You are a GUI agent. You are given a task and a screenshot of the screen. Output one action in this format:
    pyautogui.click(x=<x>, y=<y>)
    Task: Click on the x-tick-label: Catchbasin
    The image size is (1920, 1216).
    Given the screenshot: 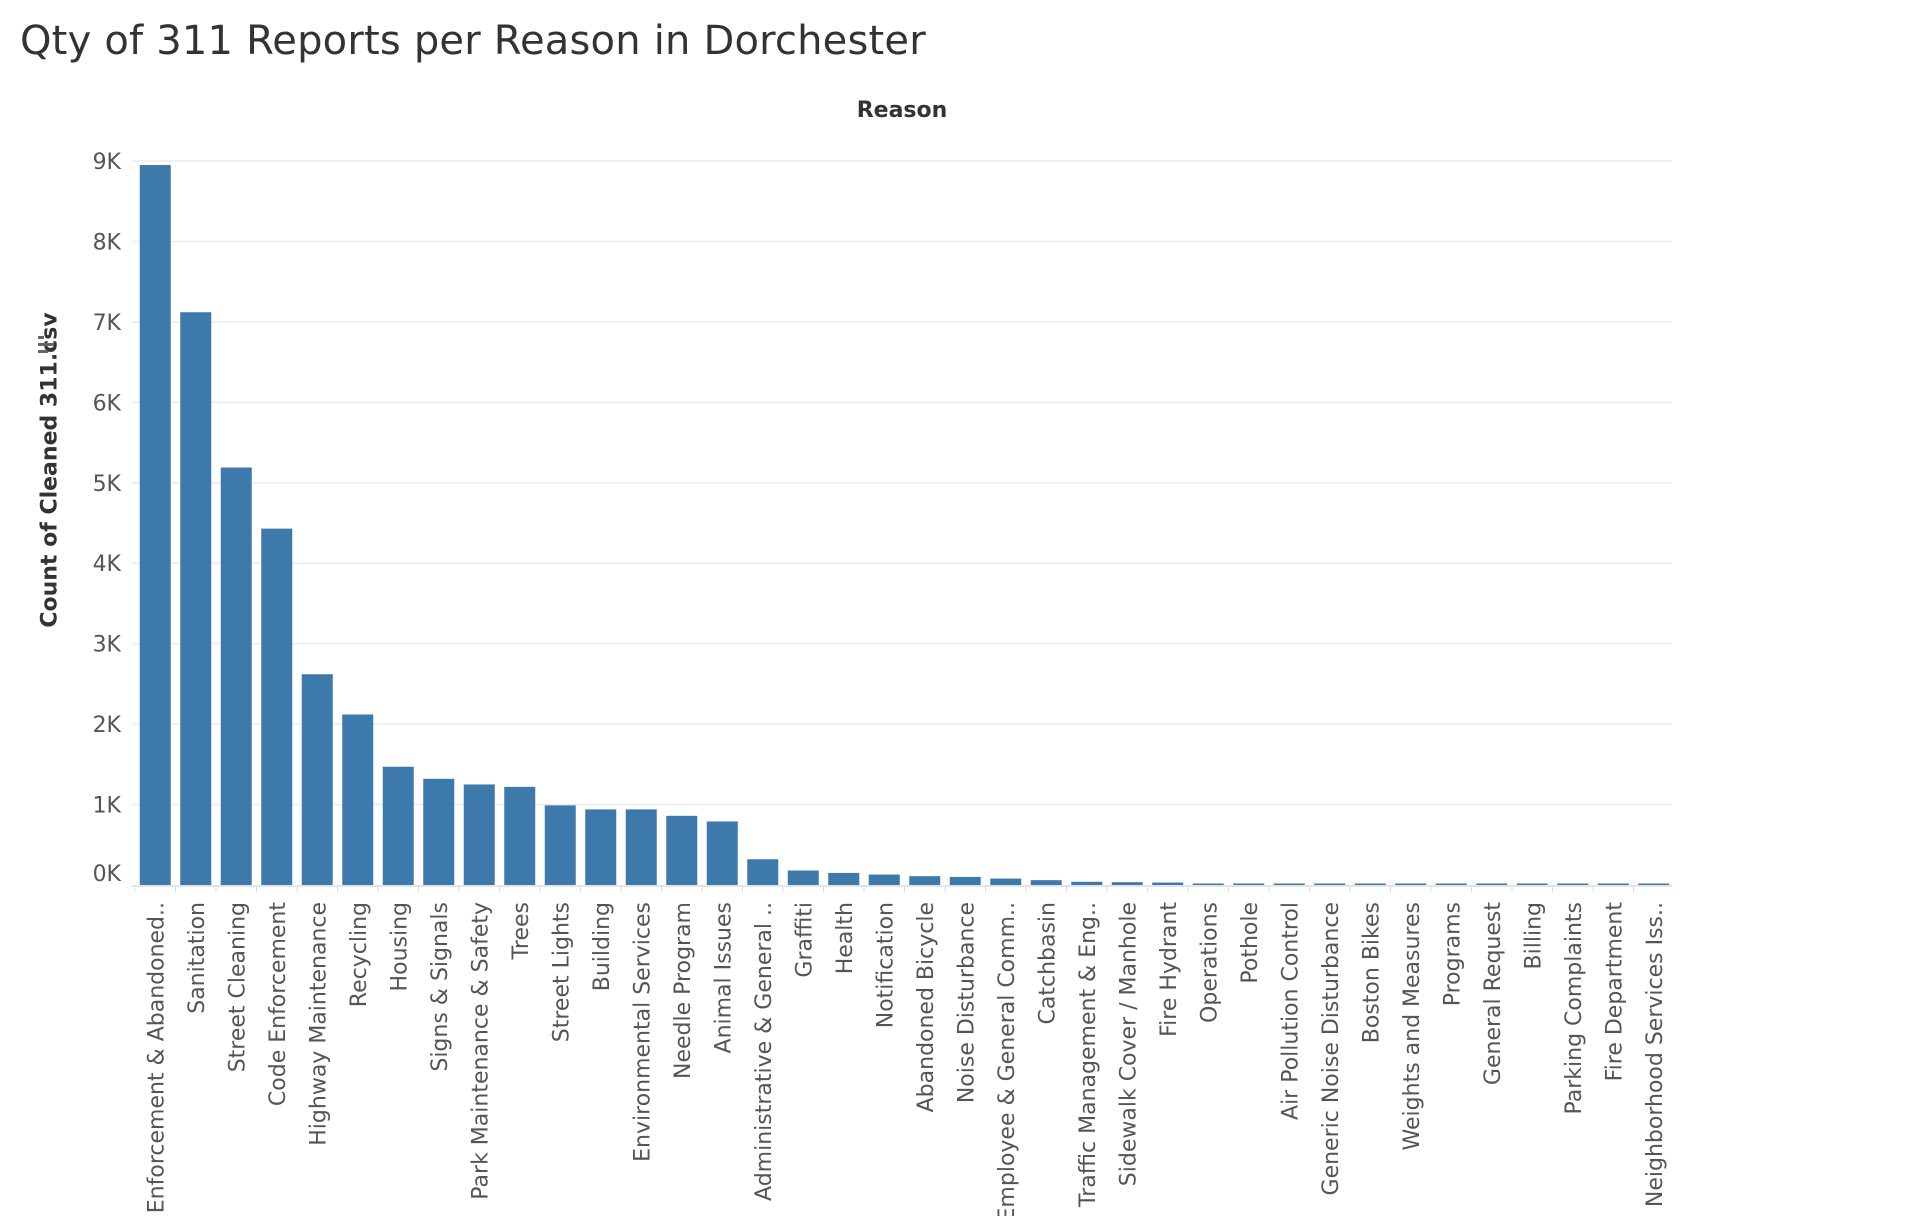 What is the action you would take?
    pyautogui.click(x=1047, y=963)
    